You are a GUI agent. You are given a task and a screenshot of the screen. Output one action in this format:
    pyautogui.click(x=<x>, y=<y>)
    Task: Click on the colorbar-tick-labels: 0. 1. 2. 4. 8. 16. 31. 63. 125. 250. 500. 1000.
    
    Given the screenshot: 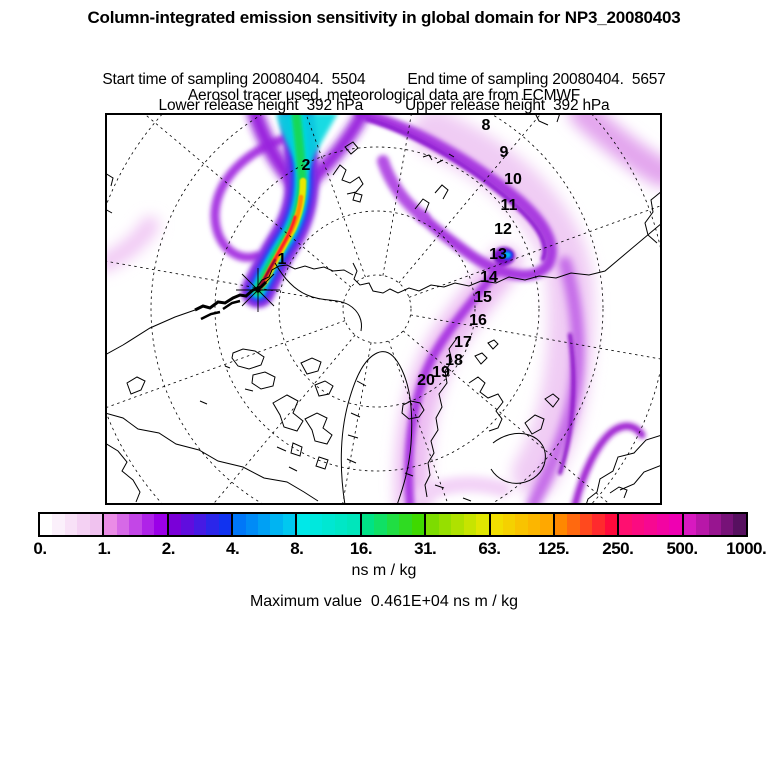 What is the action you would take?
    pyautogui.click(x=384, y=549)
    